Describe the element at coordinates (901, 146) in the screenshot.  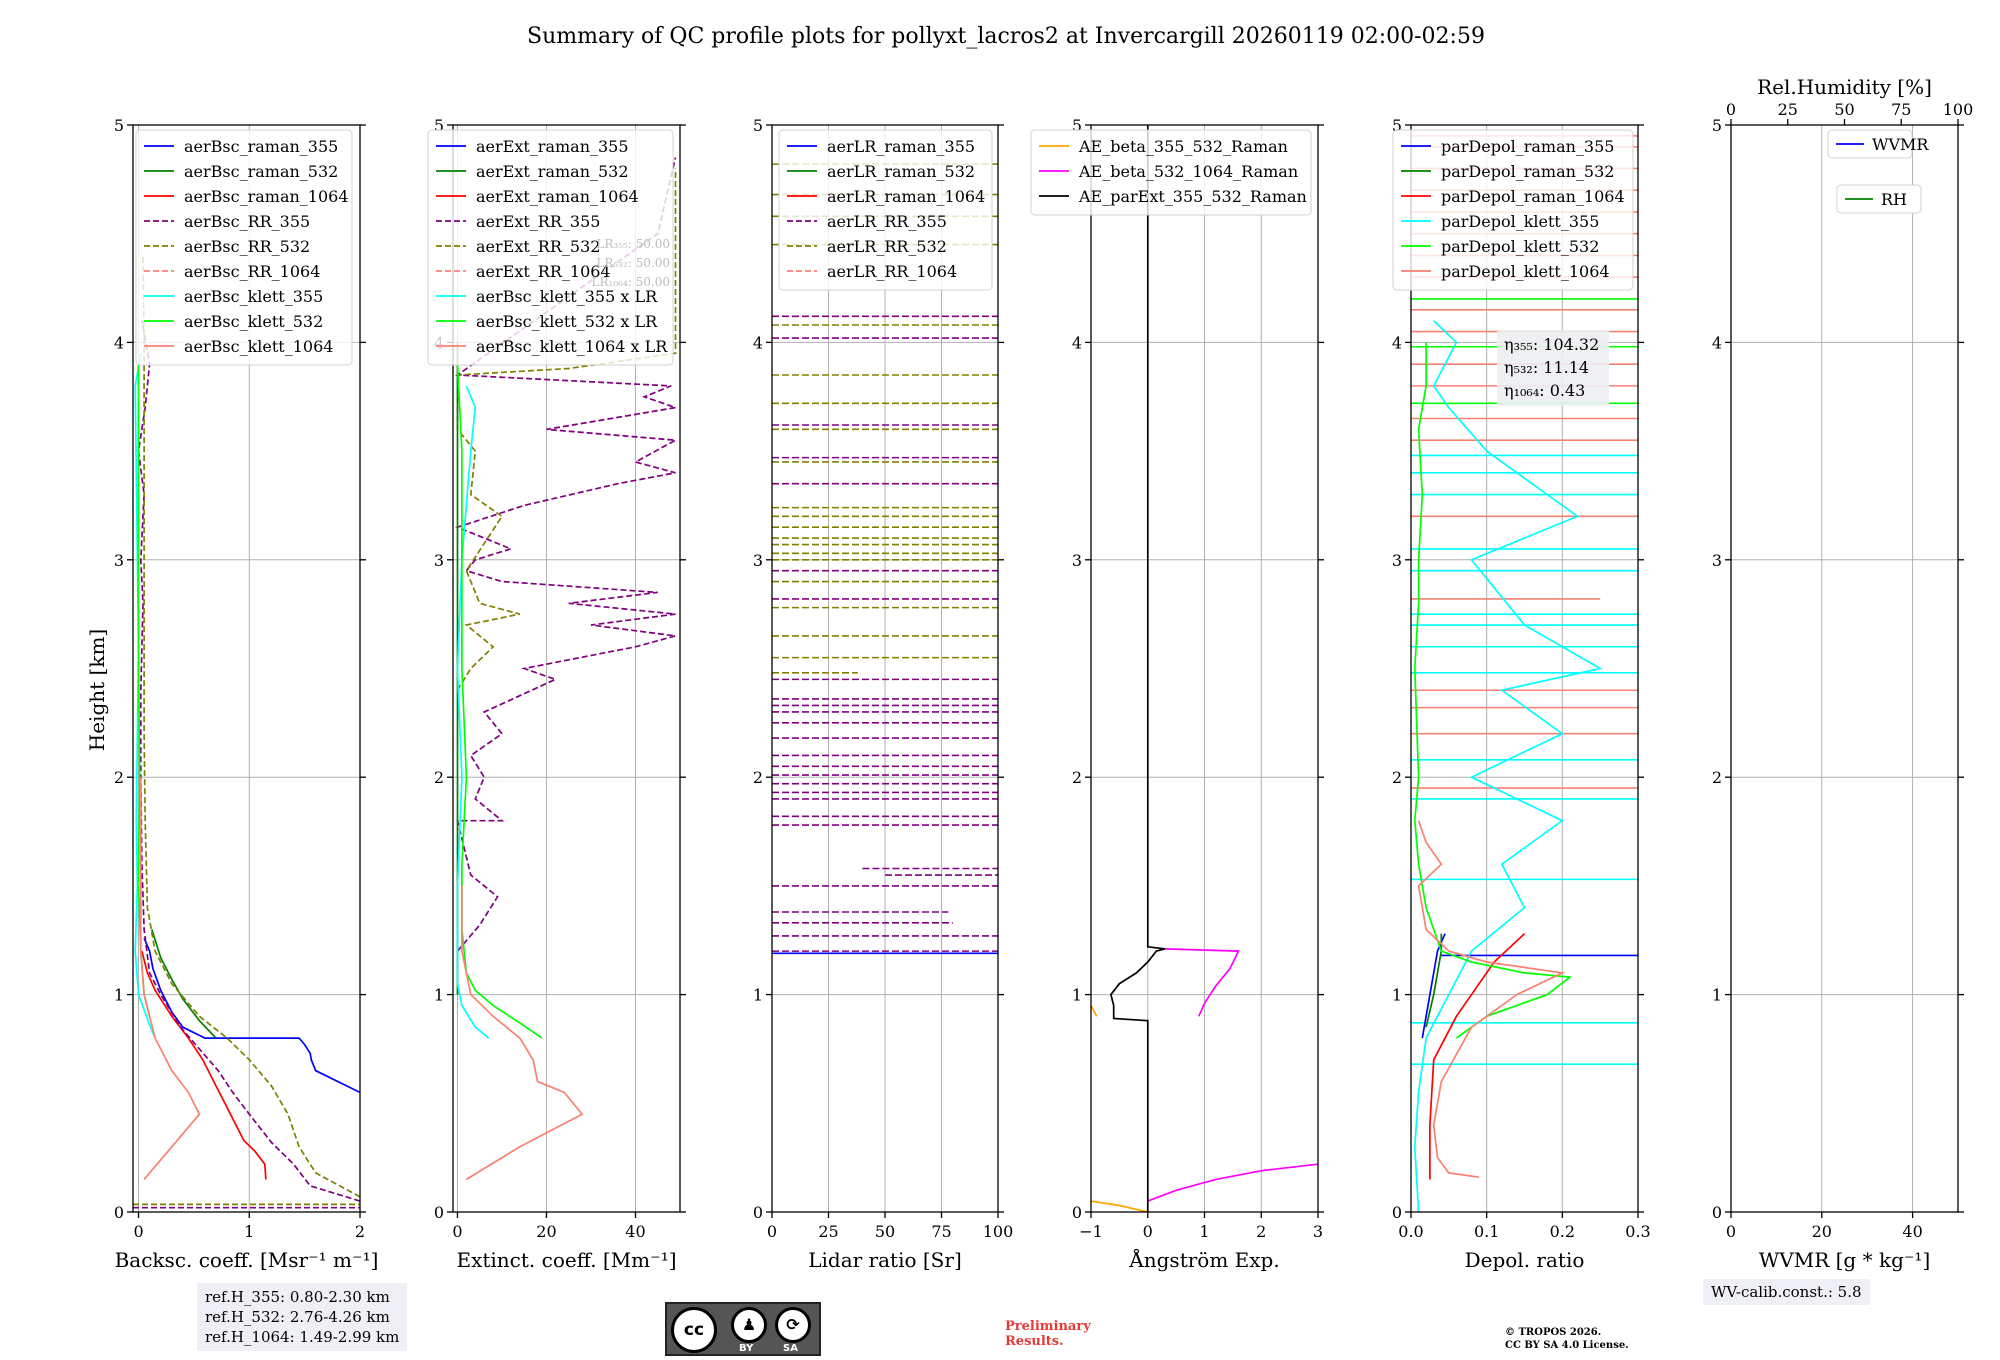
I see `lr-legend-label-0: aerLR_raman_355` at that location.